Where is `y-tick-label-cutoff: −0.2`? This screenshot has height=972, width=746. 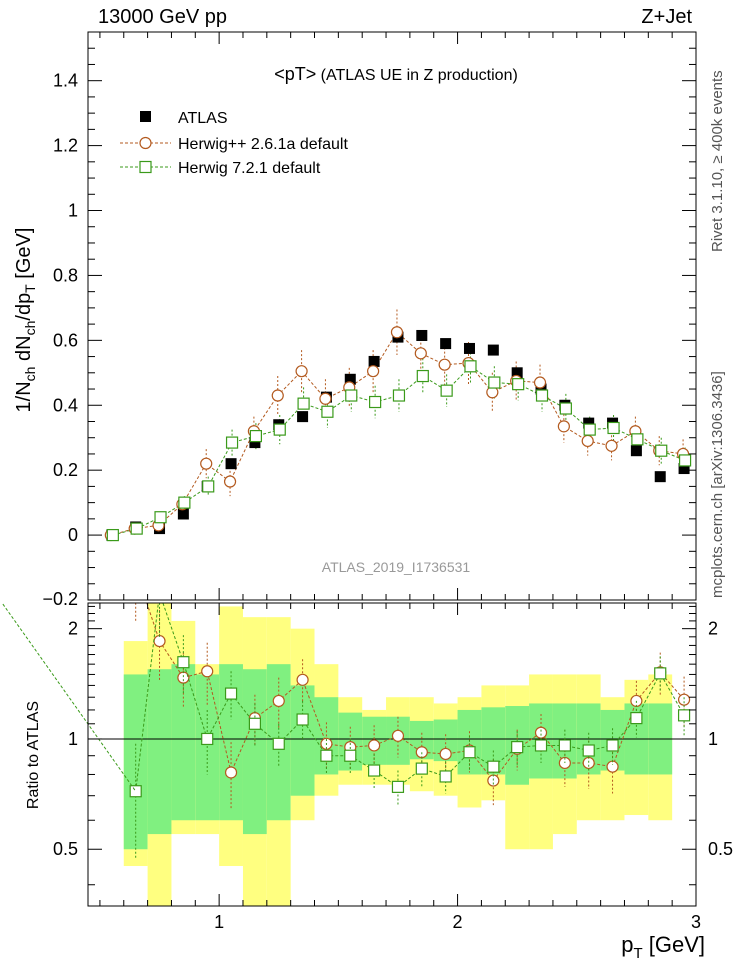
y-tick-label-cutoff: −0.2 is located at coordinates (60, 599).